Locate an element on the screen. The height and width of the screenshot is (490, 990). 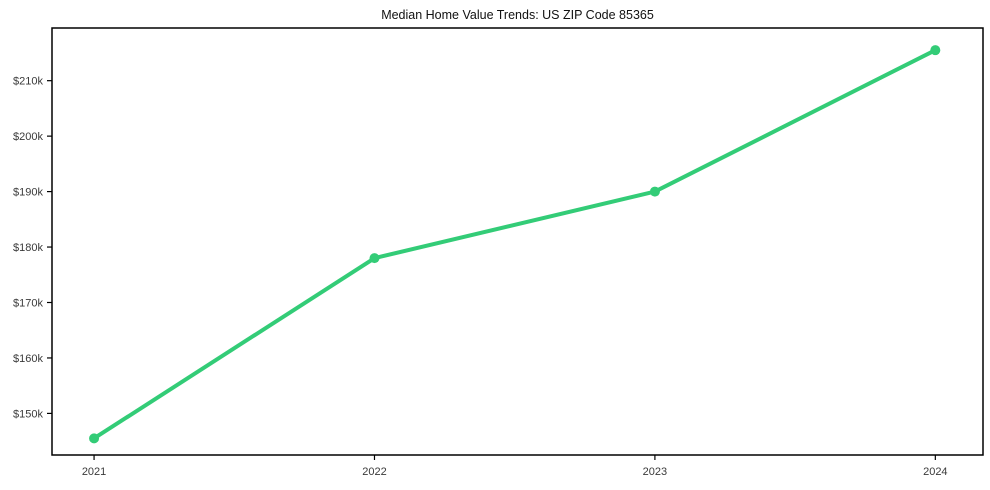
y-tick-label: $210k is located at coordinates (28, 82).